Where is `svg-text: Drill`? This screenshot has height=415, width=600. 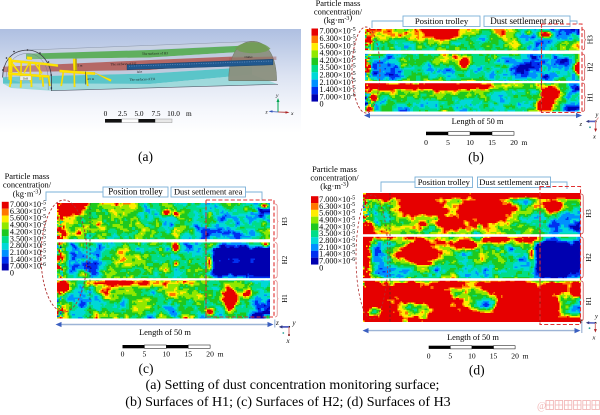
svg-text: Drill is located at coordinates (26, 78).